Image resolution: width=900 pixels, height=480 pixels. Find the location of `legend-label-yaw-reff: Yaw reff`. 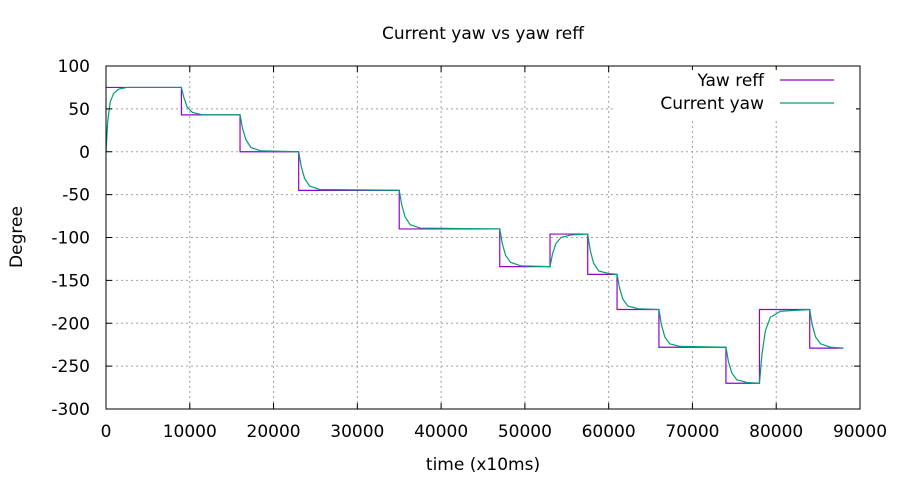

legend-label-yaw-reff: Yaw reff is located at coordinates (730, 81).